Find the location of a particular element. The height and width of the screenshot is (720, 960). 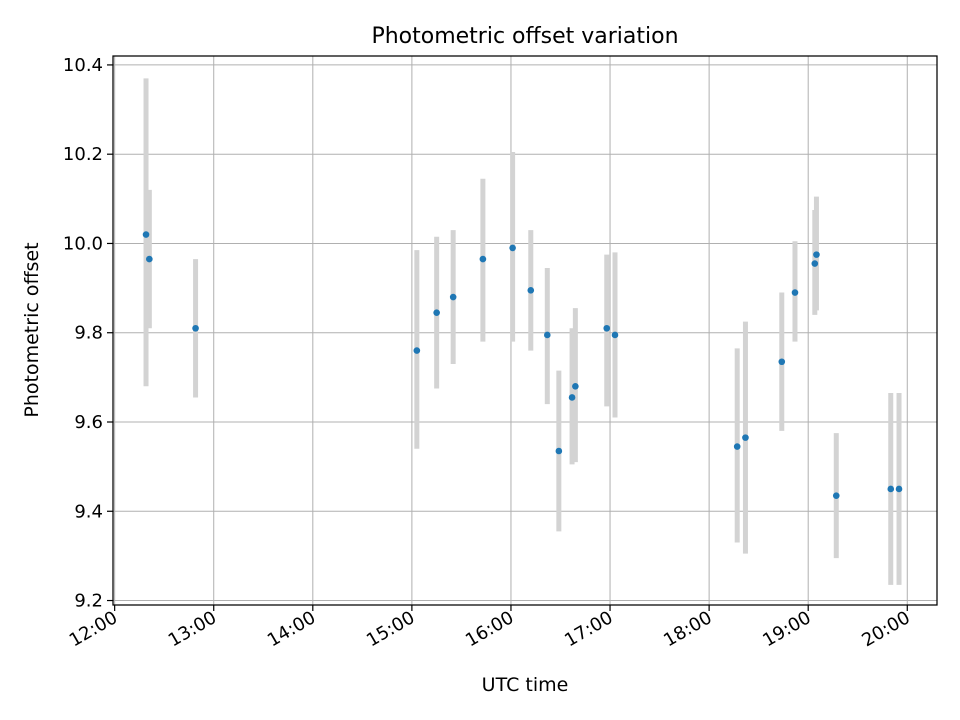

y-tick-label: 10.4 is located at coordinates (83, 65).